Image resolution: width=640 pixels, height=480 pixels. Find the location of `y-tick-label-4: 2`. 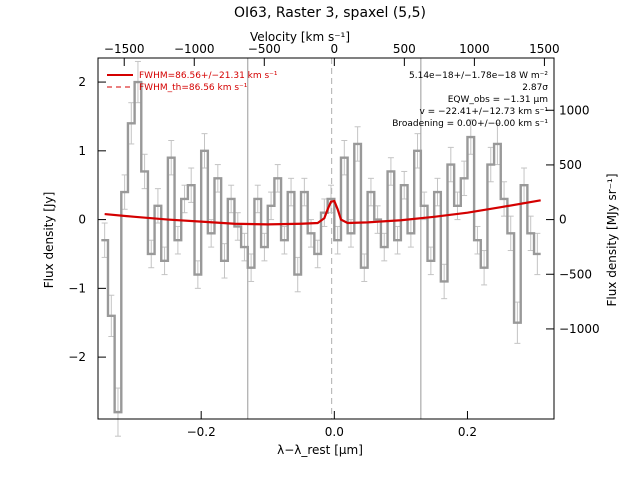

y-tick-label-4: 2 is located at coordinates (82, 82).